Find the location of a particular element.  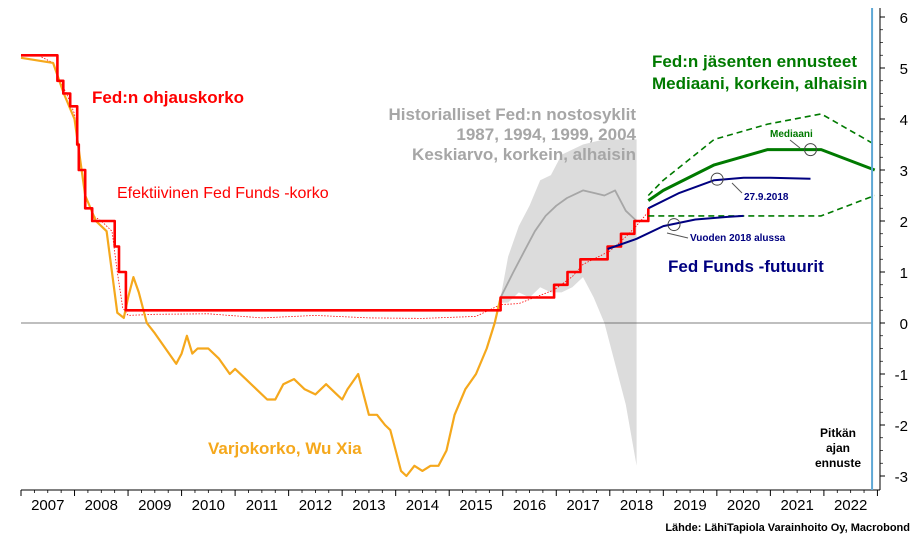

x-tick-label: 2013 is located at coordinates (368, 505).